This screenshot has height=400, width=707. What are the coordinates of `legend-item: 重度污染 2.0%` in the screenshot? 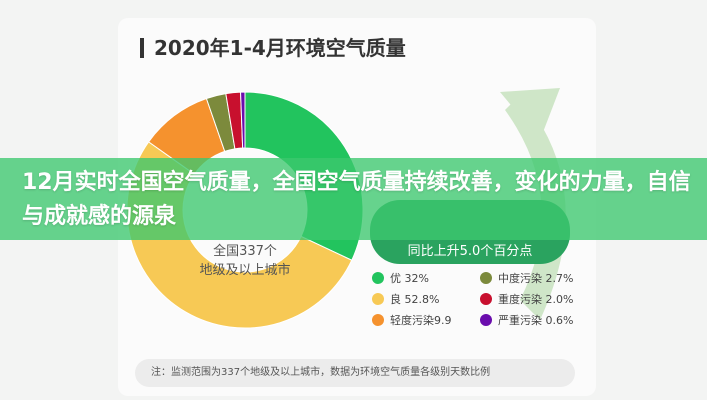 It's located at (535, 299).